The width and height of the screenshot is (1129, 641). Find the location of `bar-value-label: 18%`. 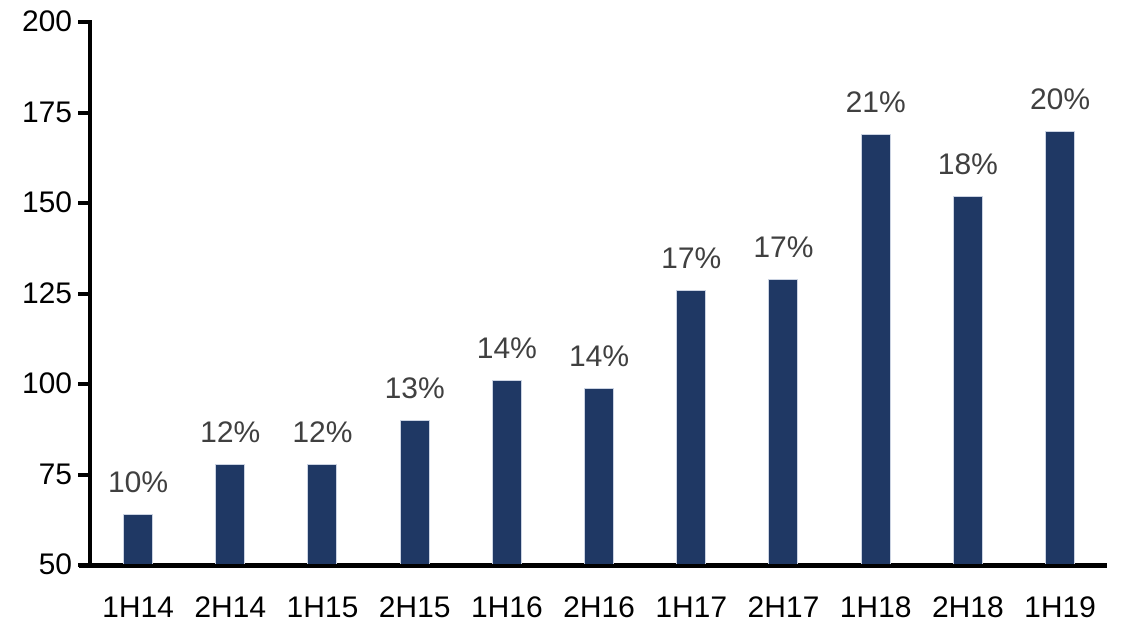

bar-value-label: 18% is located at coordinates (967, 164).